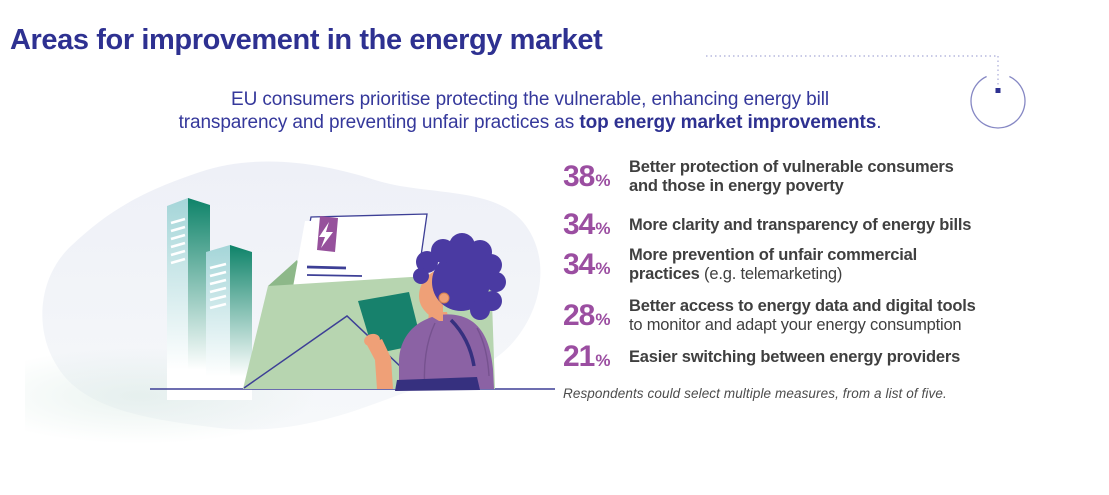  What do you see at coordinates (446, 351) in the screenshot?
I see `sweater-body` at bounding box center [446, 351].